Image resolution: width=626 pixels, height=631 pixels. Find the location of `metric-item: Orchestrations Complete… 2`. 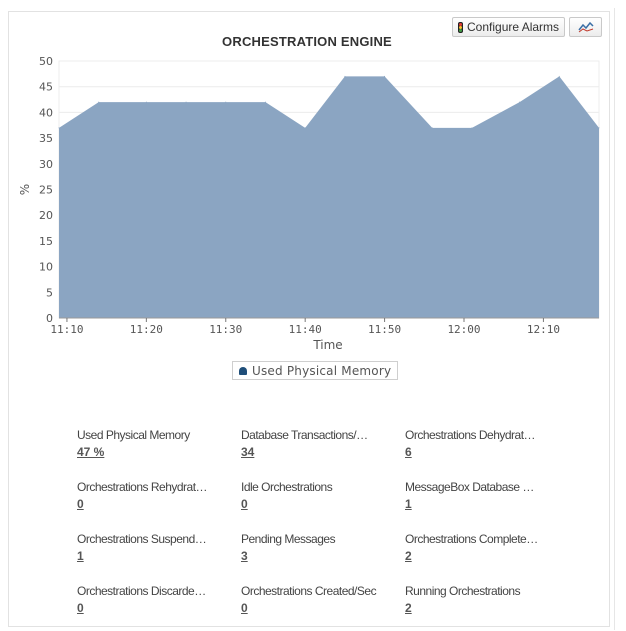

metric-item: Orchestrations Complete… 2 is located at coordinates (480, 548).